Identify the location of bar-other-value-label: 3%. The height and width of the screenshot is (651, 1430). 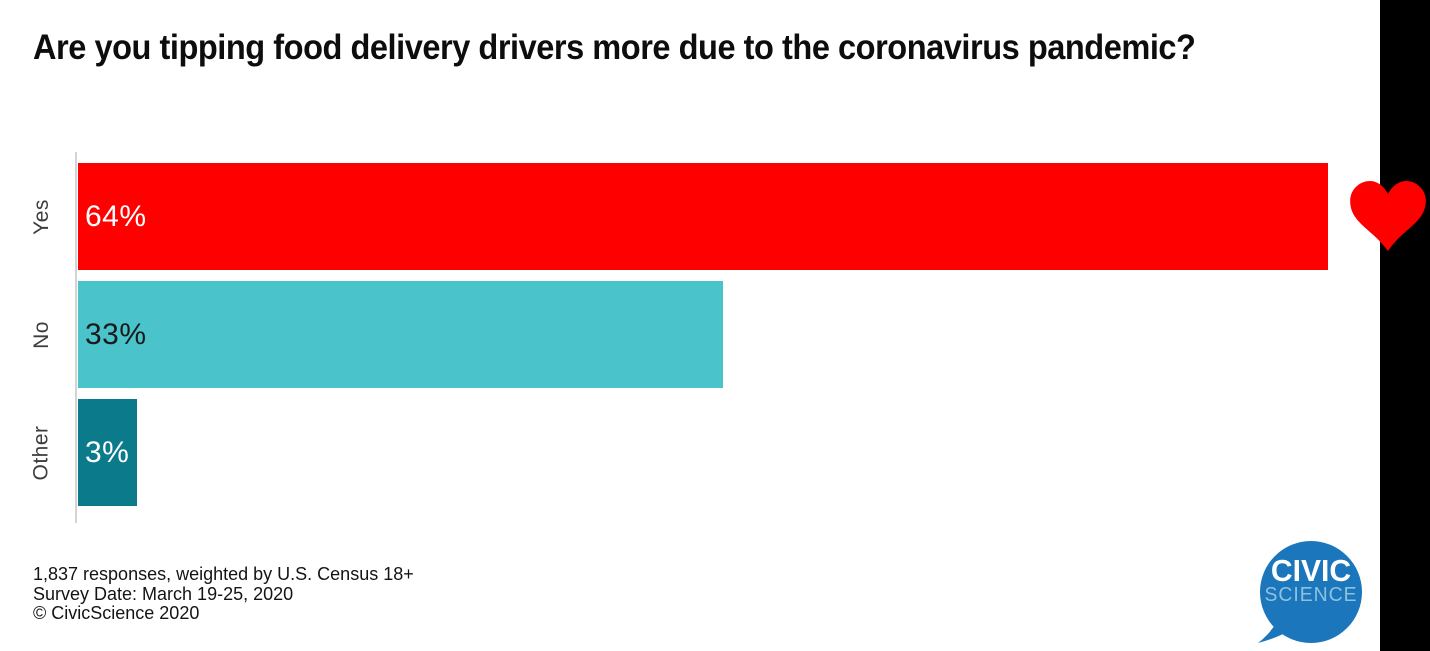
(107, 452).